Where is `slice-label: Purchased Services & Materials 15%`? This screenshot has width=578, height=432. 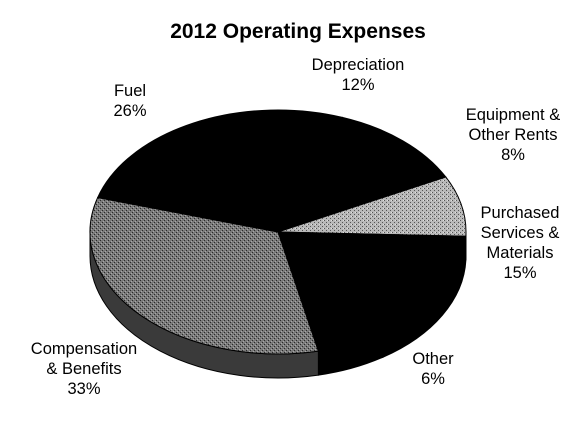 slice-label: Purchased Services & Materials 15% is located at coordinates (520, 243).